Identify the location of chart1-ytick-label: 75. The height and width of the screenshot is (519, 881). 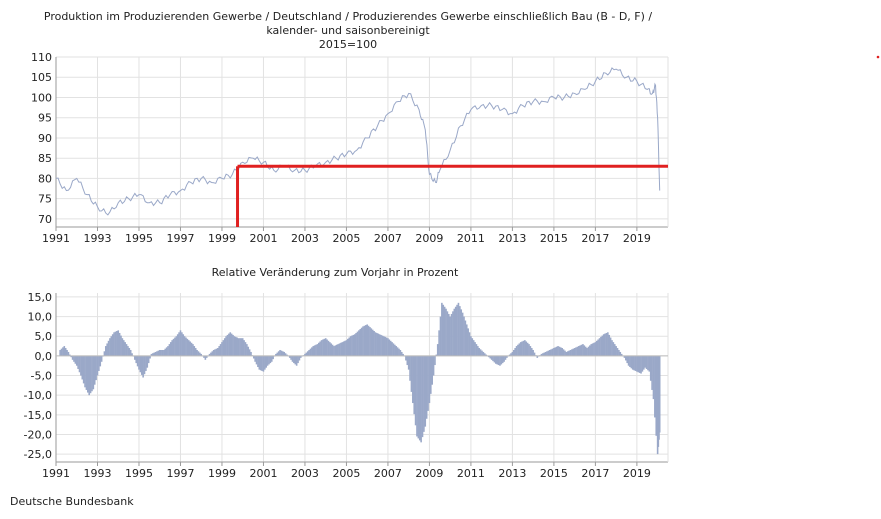
(45, 199).